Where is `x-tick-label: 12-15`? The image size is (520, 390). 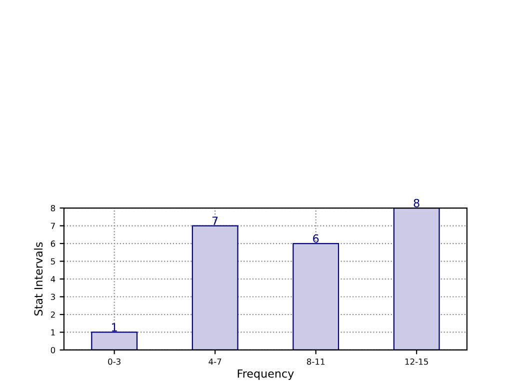
x-tick-label: 12-15 is located at coordinates (416, 361).